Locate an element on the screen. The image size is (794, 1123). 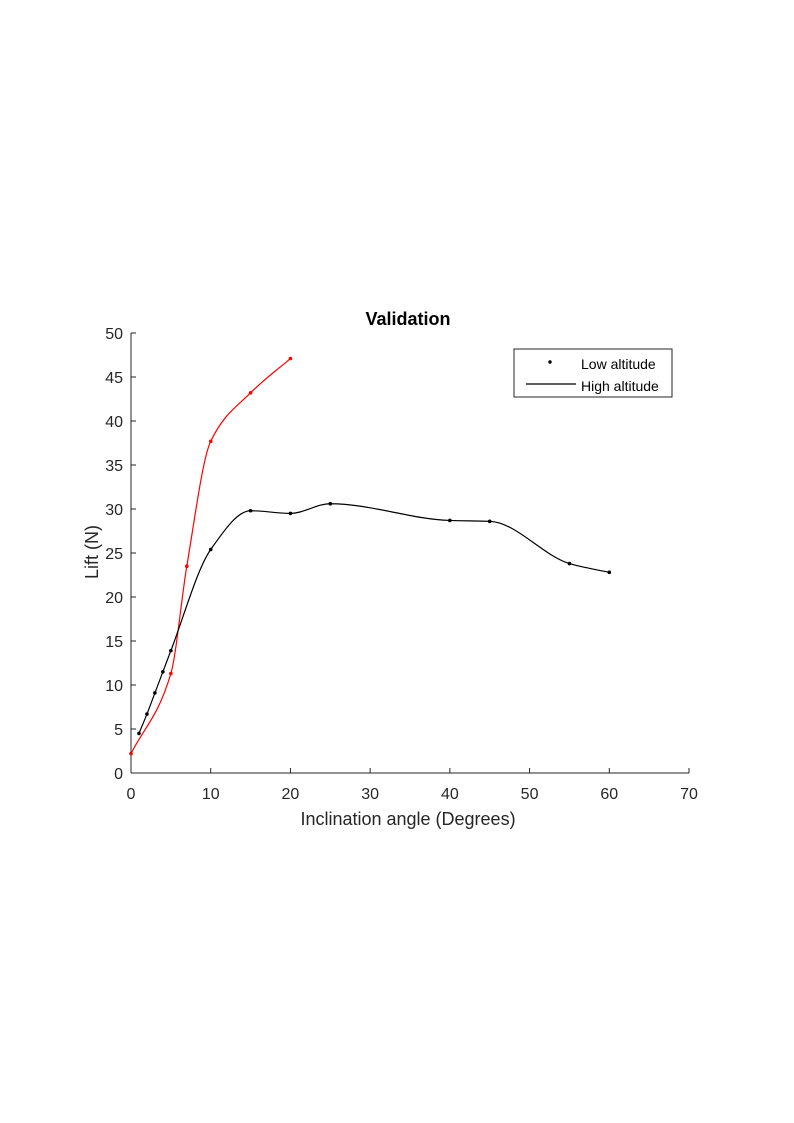
y-tick-label: 15 is located at coordinates (114, 642).